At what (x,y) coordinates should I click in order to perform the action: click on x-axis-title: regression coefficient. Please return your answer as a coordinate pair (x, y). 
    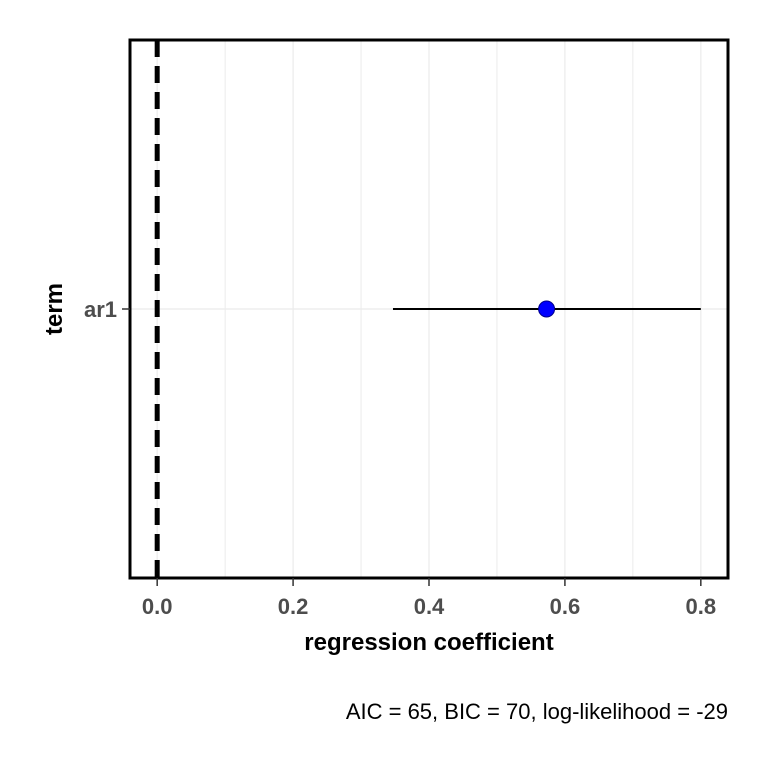
    Looking at the image, I should click on (428, 642).